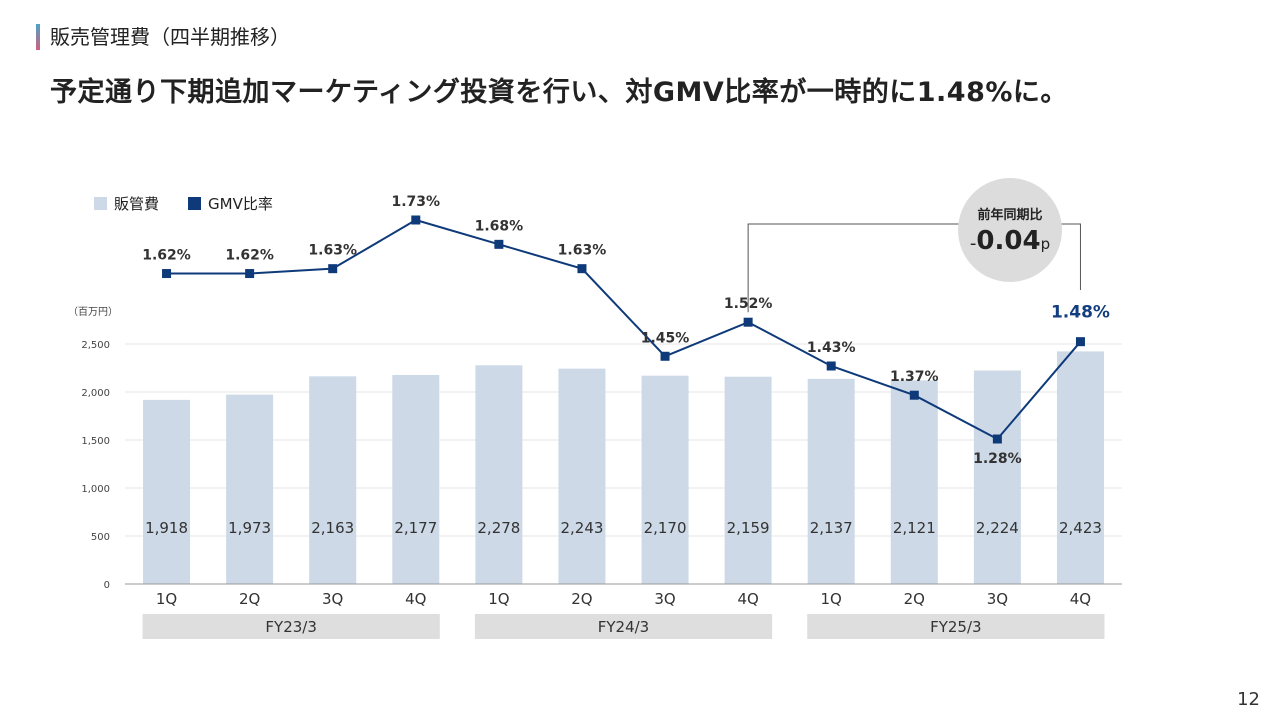  I want to click on bar-value-label: 2,170, so click(665, 528).